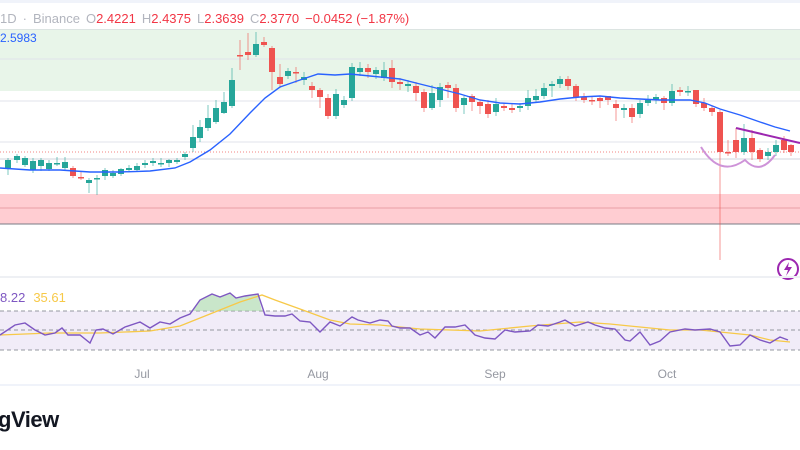  I want to click on rsi-value: 8.22, so click(13, 297).